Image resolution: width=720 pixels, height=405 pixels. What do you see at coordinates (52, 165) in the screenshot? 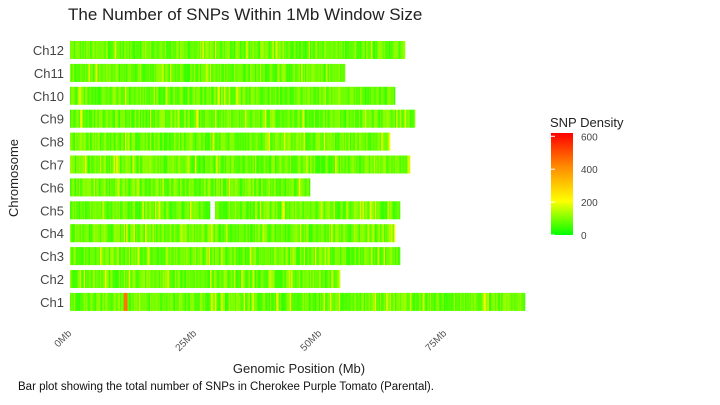
I see `y-tick-ch7: Ch7` at bounding box center [52, 165].